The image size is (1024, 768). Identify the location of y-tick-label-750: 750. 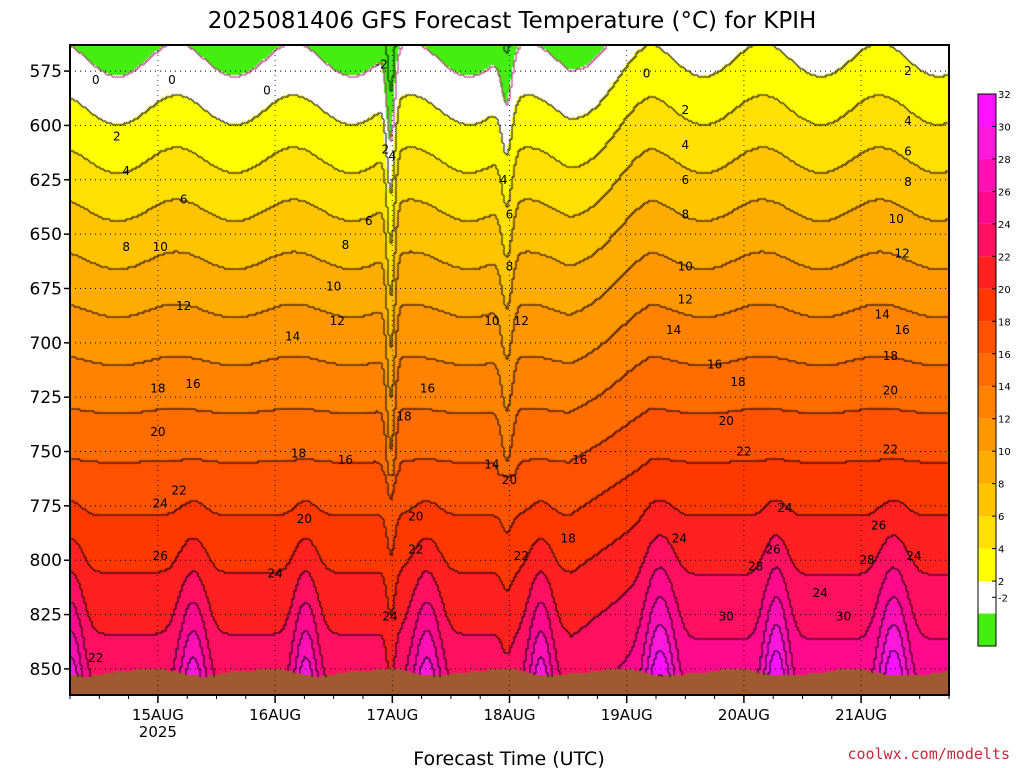
(46, 453).